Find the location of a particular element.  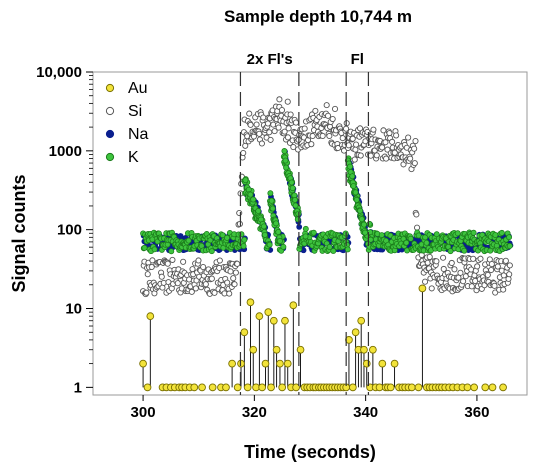

legend-label-k: K is located at coordinates (133, 157).